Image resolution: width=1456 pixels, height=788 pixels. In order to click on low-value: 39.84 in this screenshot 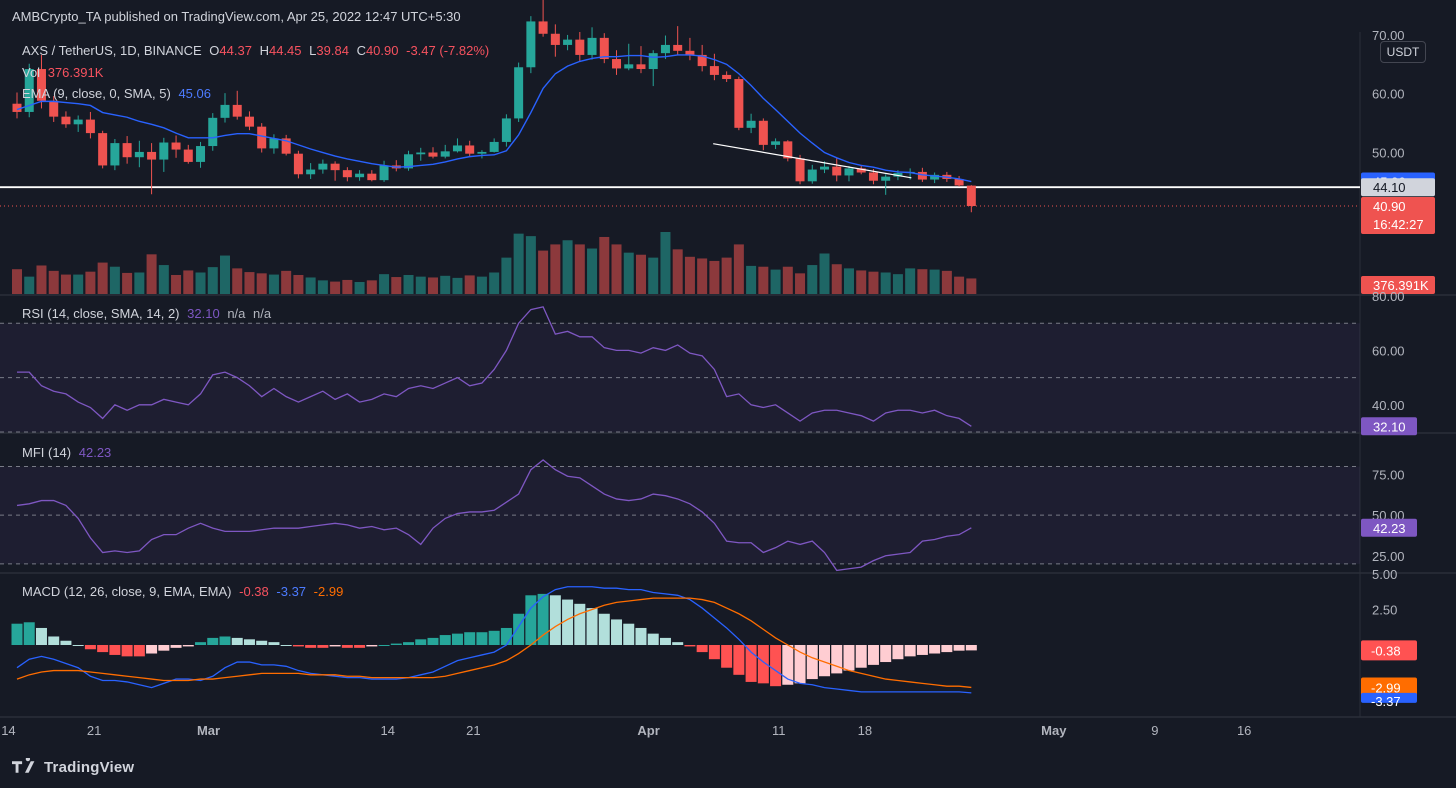, I will do `click(332, 50)`.